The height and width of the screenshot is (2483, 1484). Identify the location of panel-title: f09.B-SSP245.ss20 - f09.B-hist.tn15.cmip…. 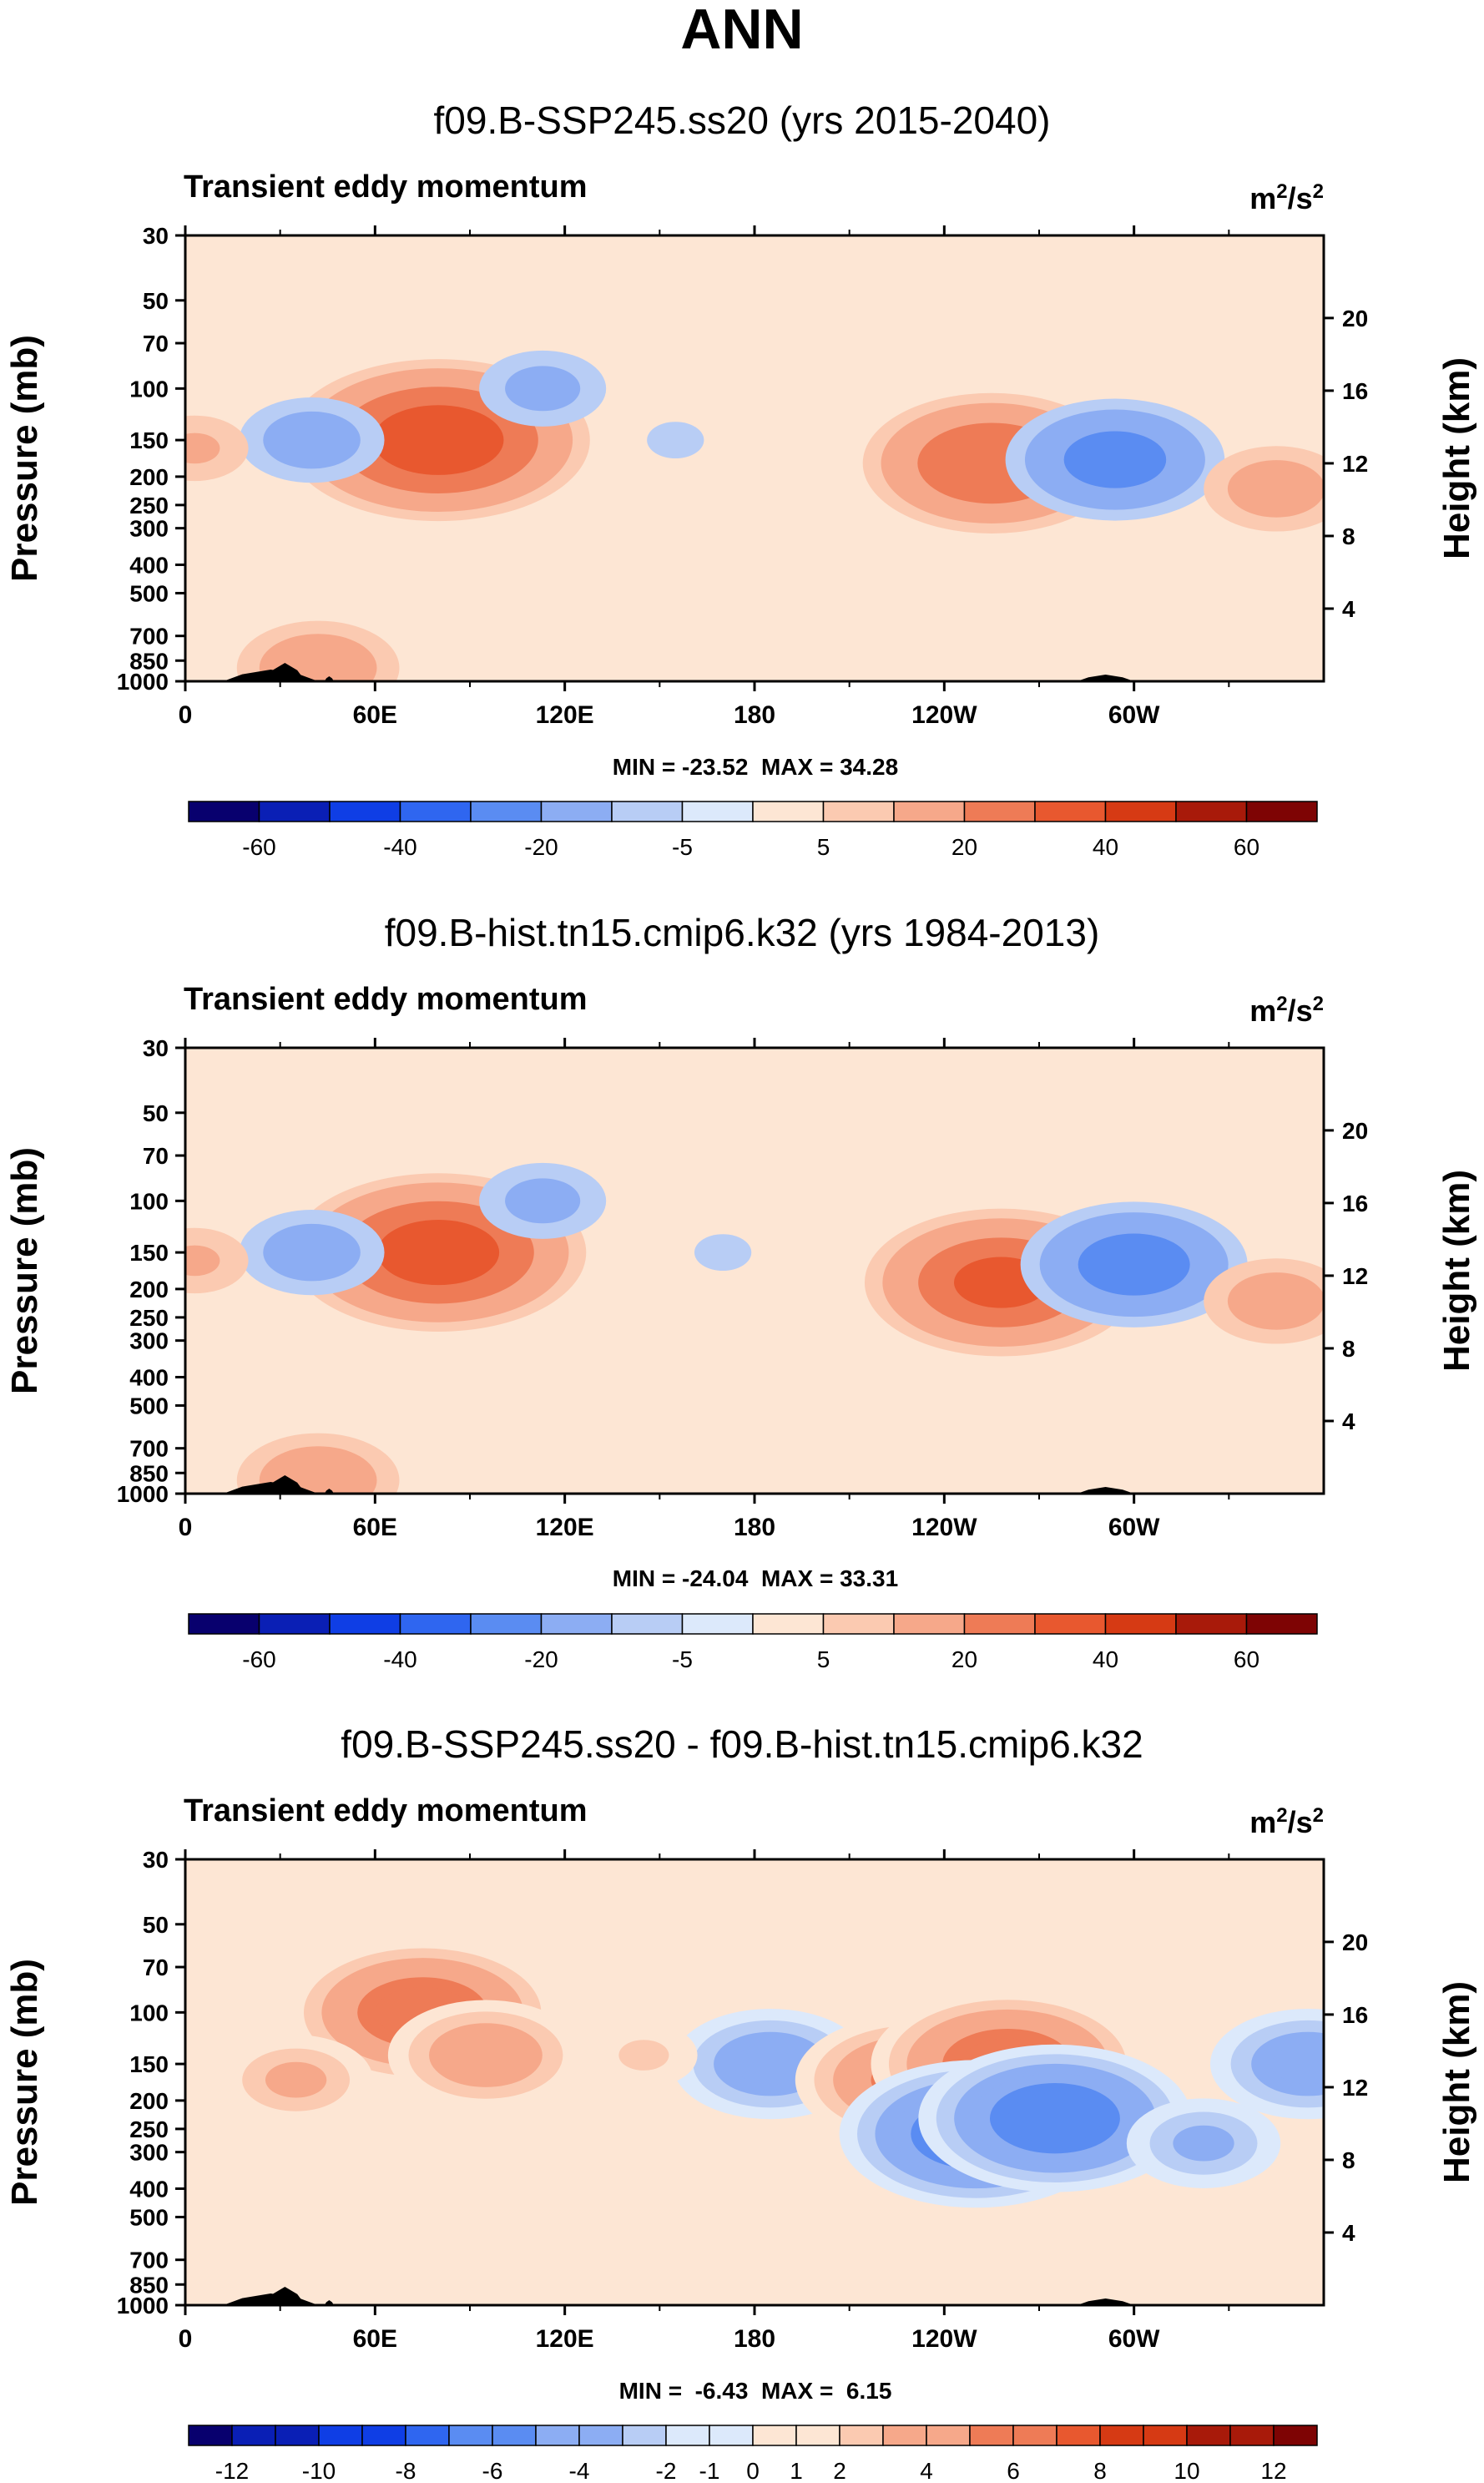
(742, 1744).